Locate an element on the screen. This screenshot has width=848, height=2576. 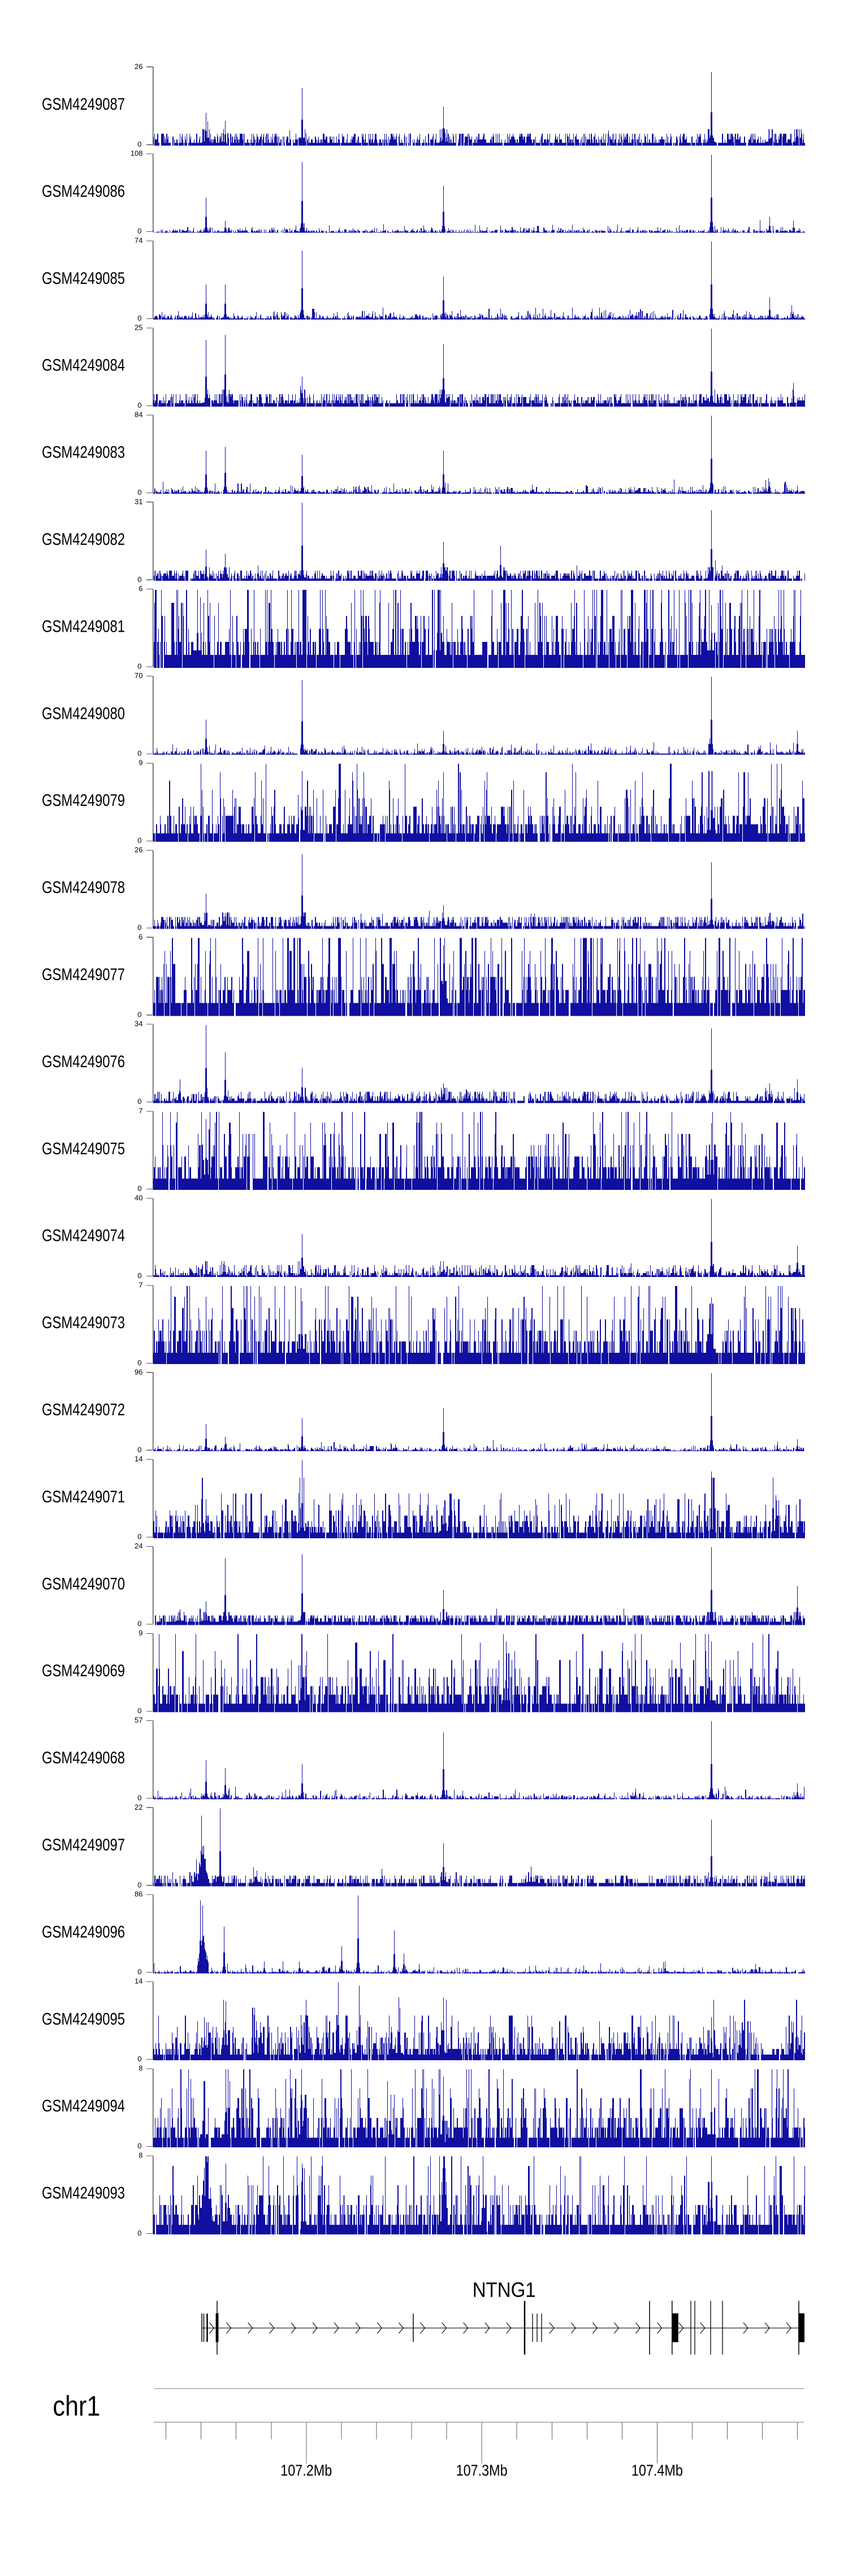
svg-text: GSM4249072 is located at coordinates (83, 1410).